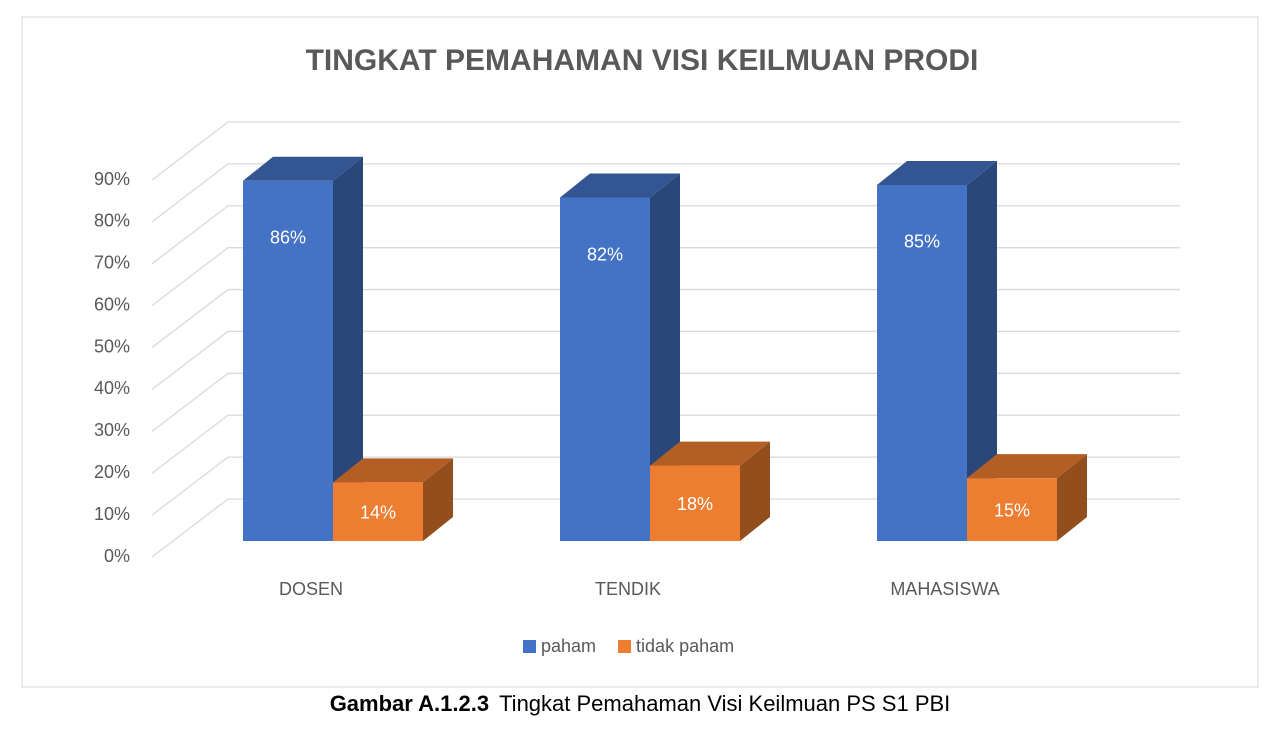  I want to click on value-label: 15%, so click(1012, 510).